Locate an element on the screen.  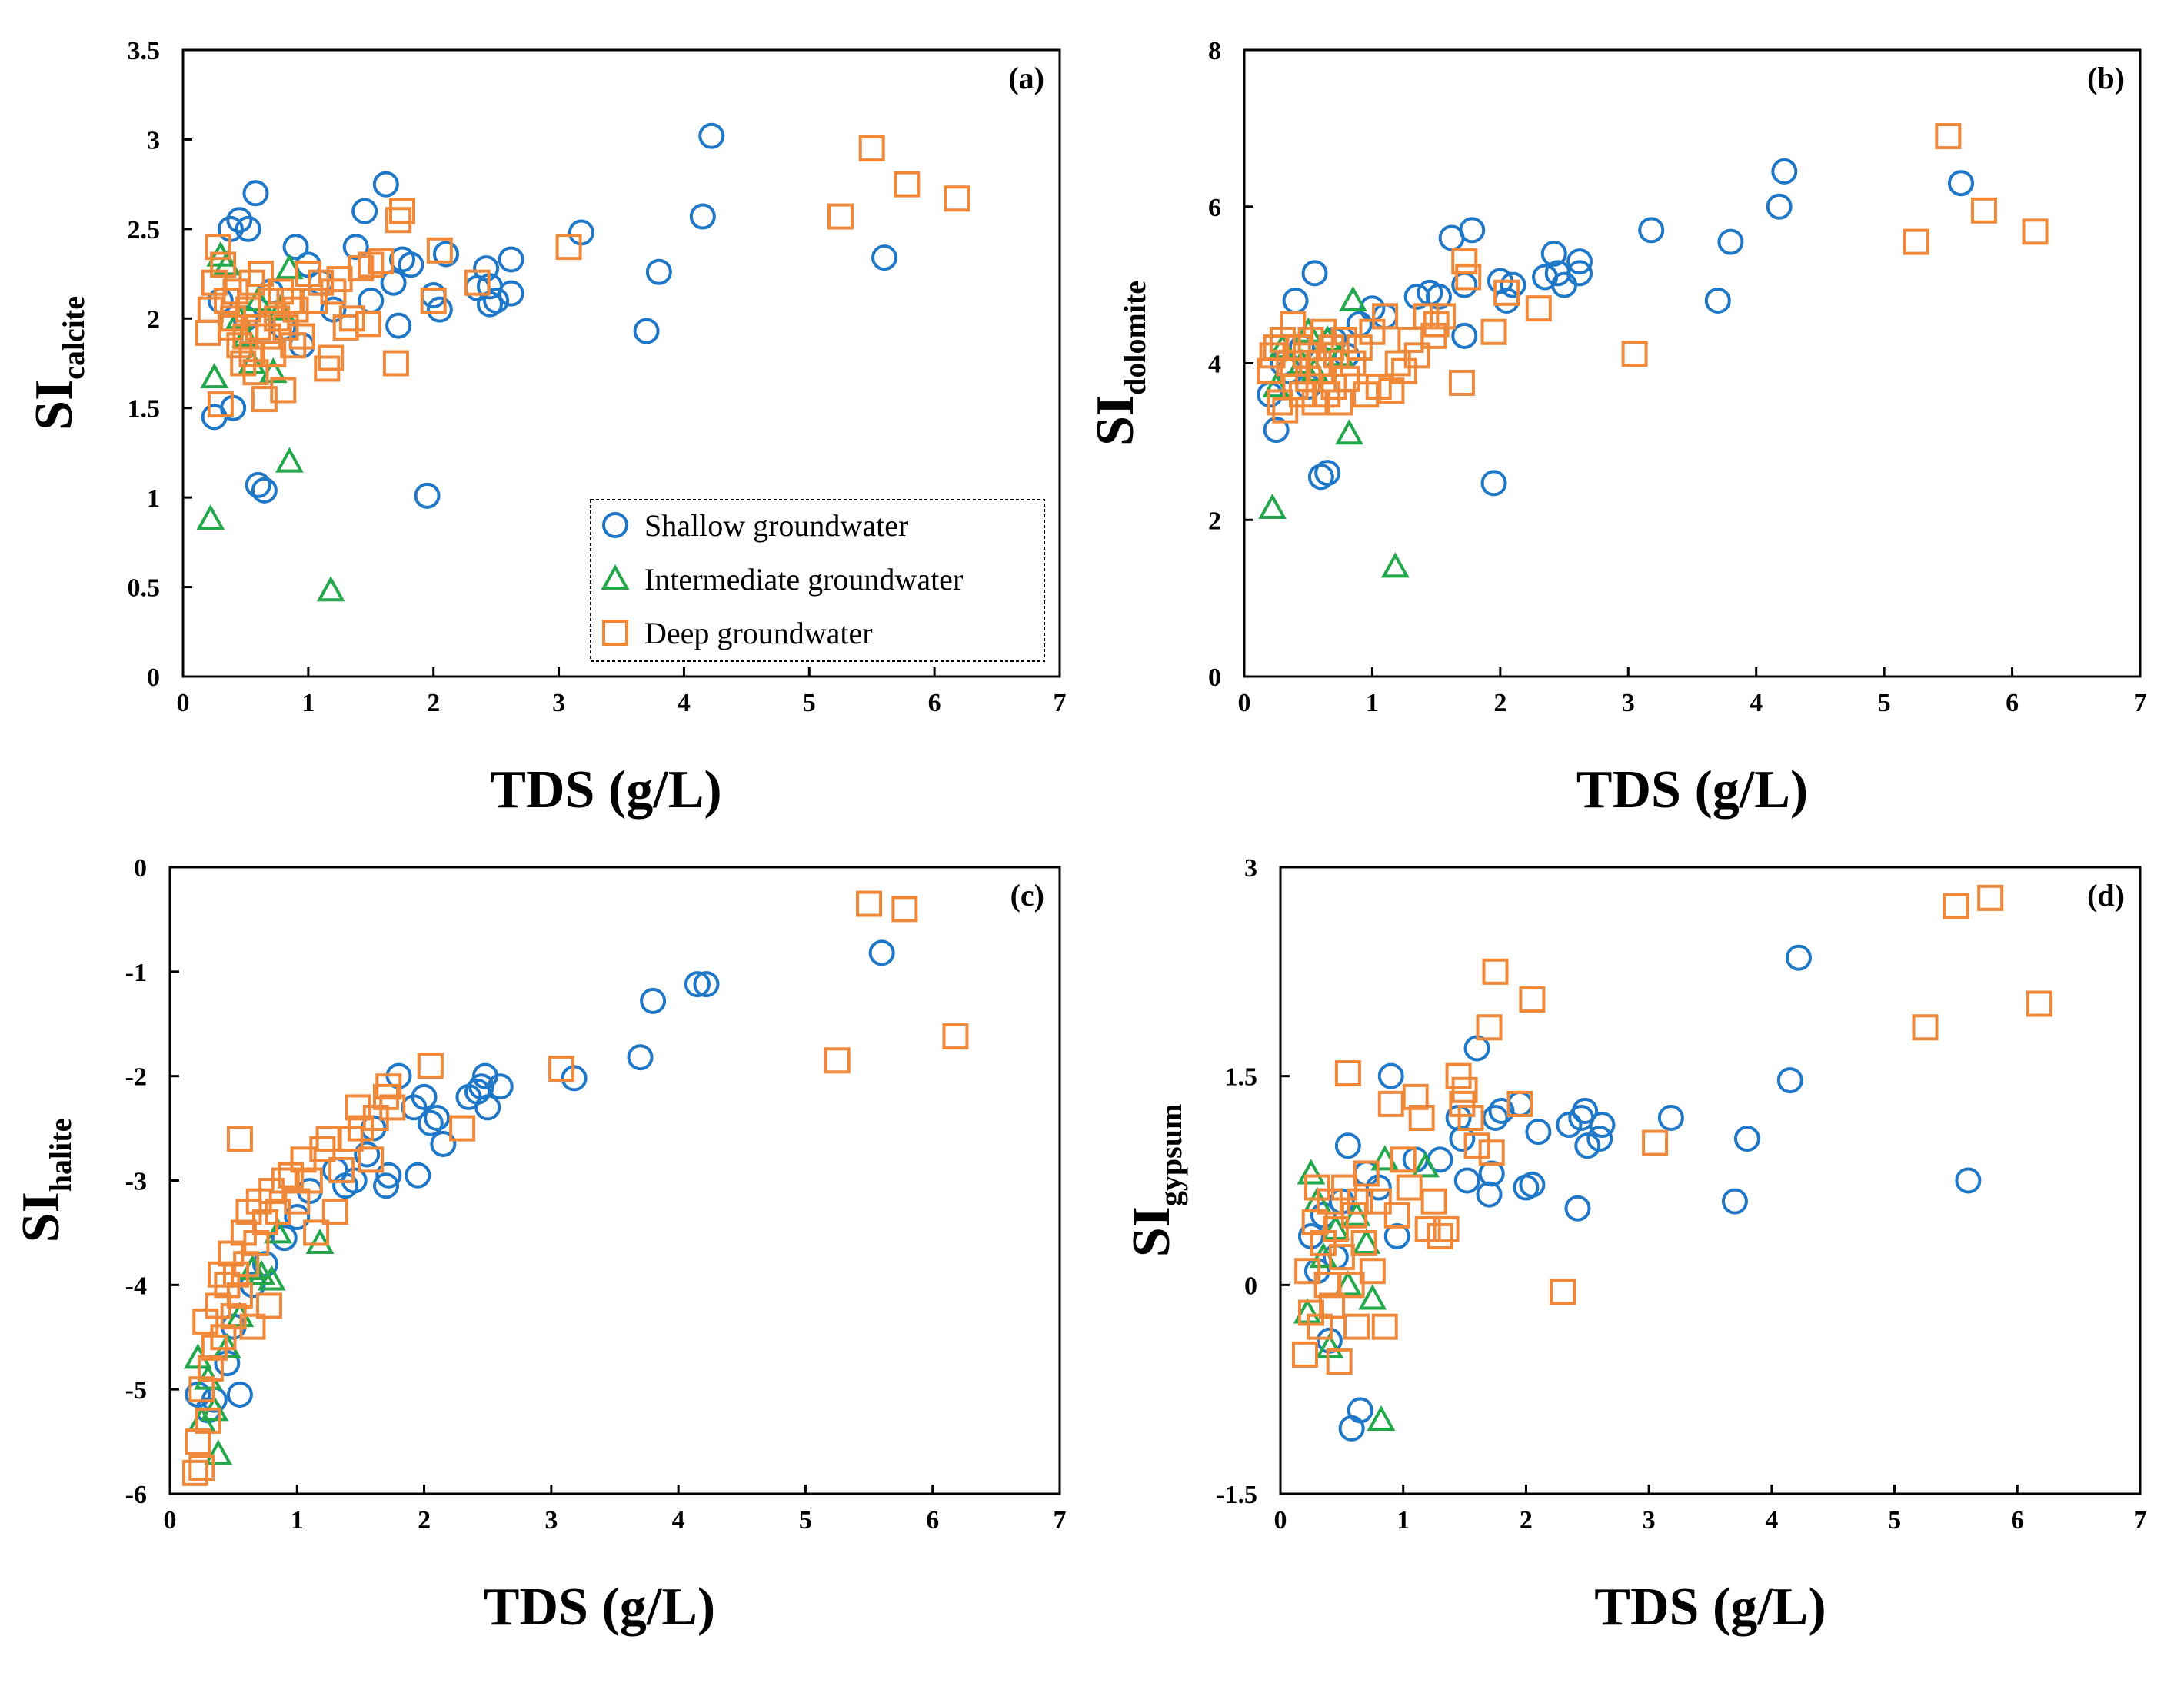
y-axis-label: SIcalcite is located at coordinates (58, 363).